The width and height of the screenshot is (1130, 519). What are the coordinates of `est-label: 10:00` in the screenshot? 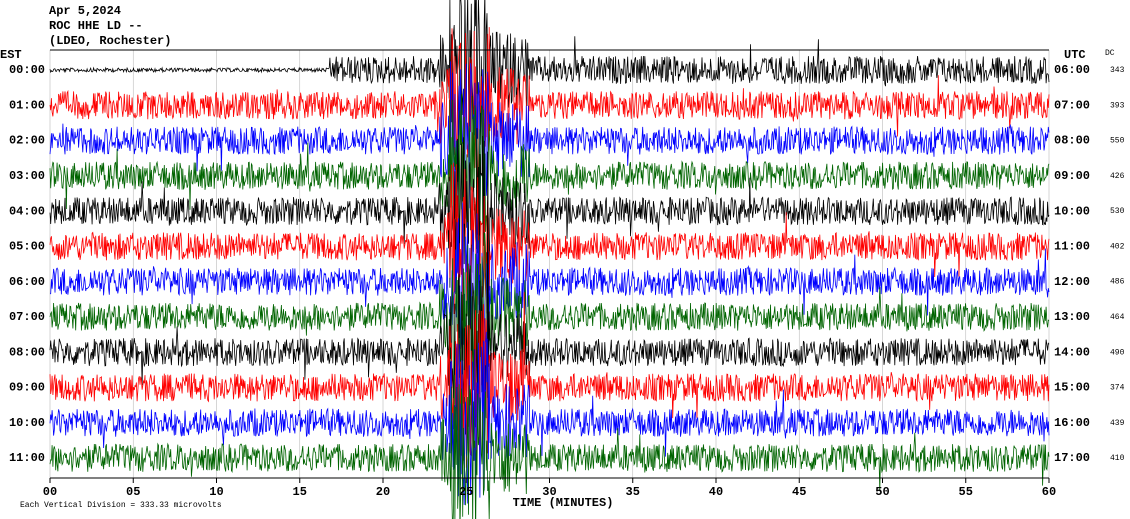 It's located at (27, 423).